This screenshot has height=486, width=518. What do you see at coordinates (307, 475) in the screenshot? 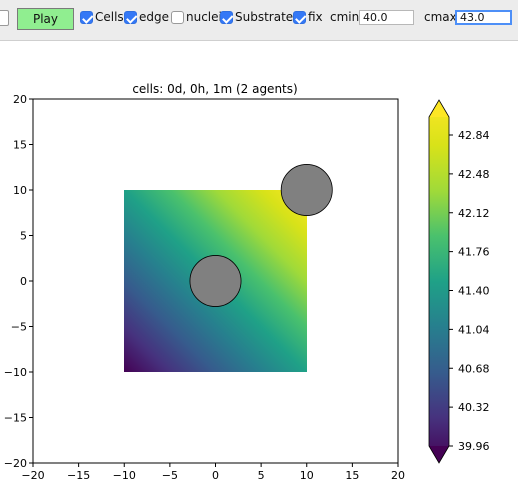
I see `x-tick-label: 10` at bounding box center [307, 475].